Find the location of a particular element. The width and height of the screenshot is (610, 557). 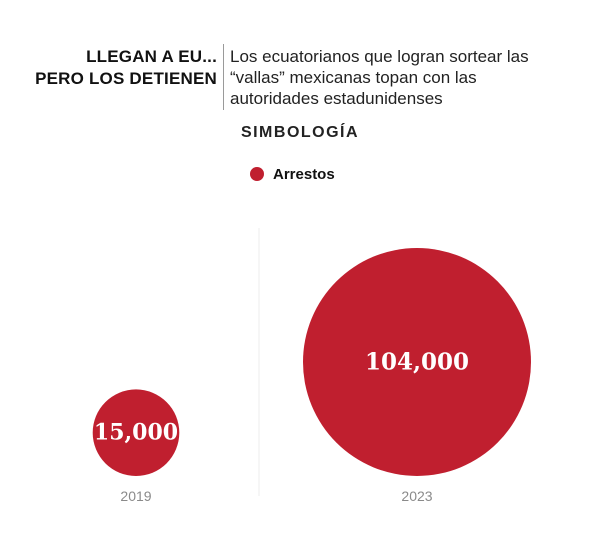

data-label-2019: 15,000 is located at coordinates (136, 433).